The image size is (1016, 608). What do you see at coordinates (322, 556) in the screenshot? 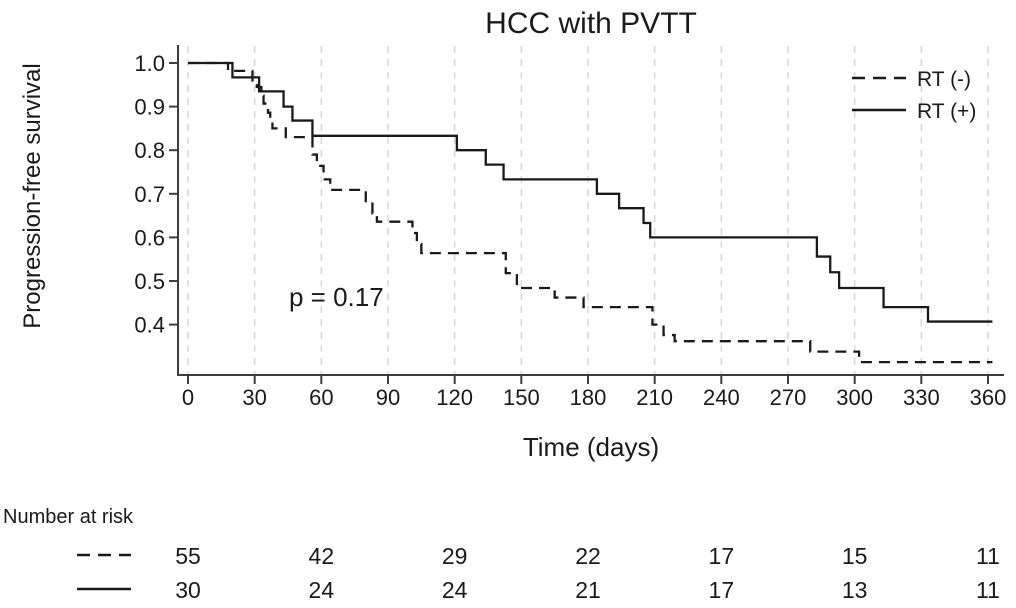
I see `risk-count: 42` at bounding box center [322, 556].